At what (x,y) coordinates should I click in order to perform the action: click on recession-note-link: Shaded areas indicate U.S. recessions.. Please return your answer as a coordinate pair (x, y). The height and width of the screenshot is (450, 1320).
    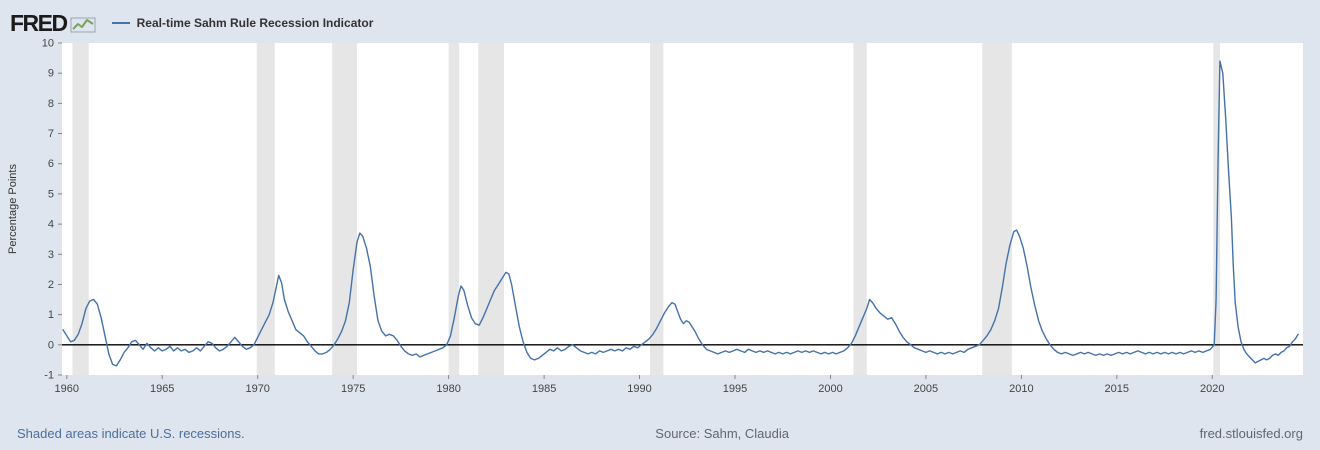
    Looking at the image, I should click on (131, 433).